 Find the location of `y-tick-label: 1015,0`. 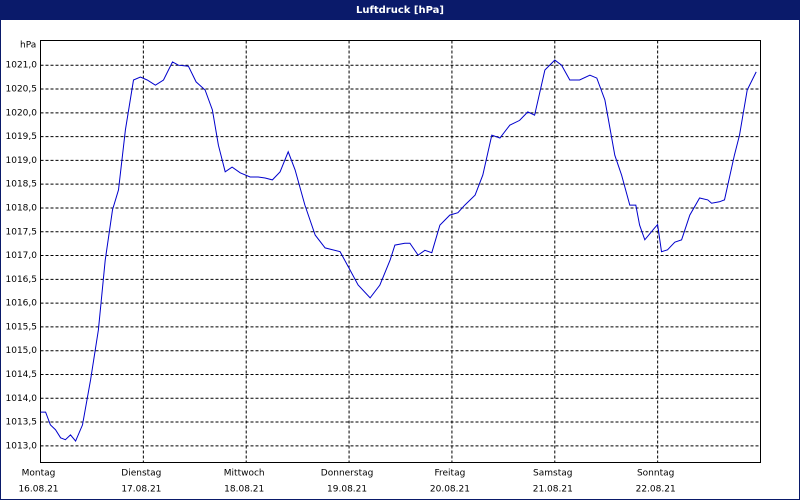

y-tick-label: 1015,0 is located at coordinates (22, 351).